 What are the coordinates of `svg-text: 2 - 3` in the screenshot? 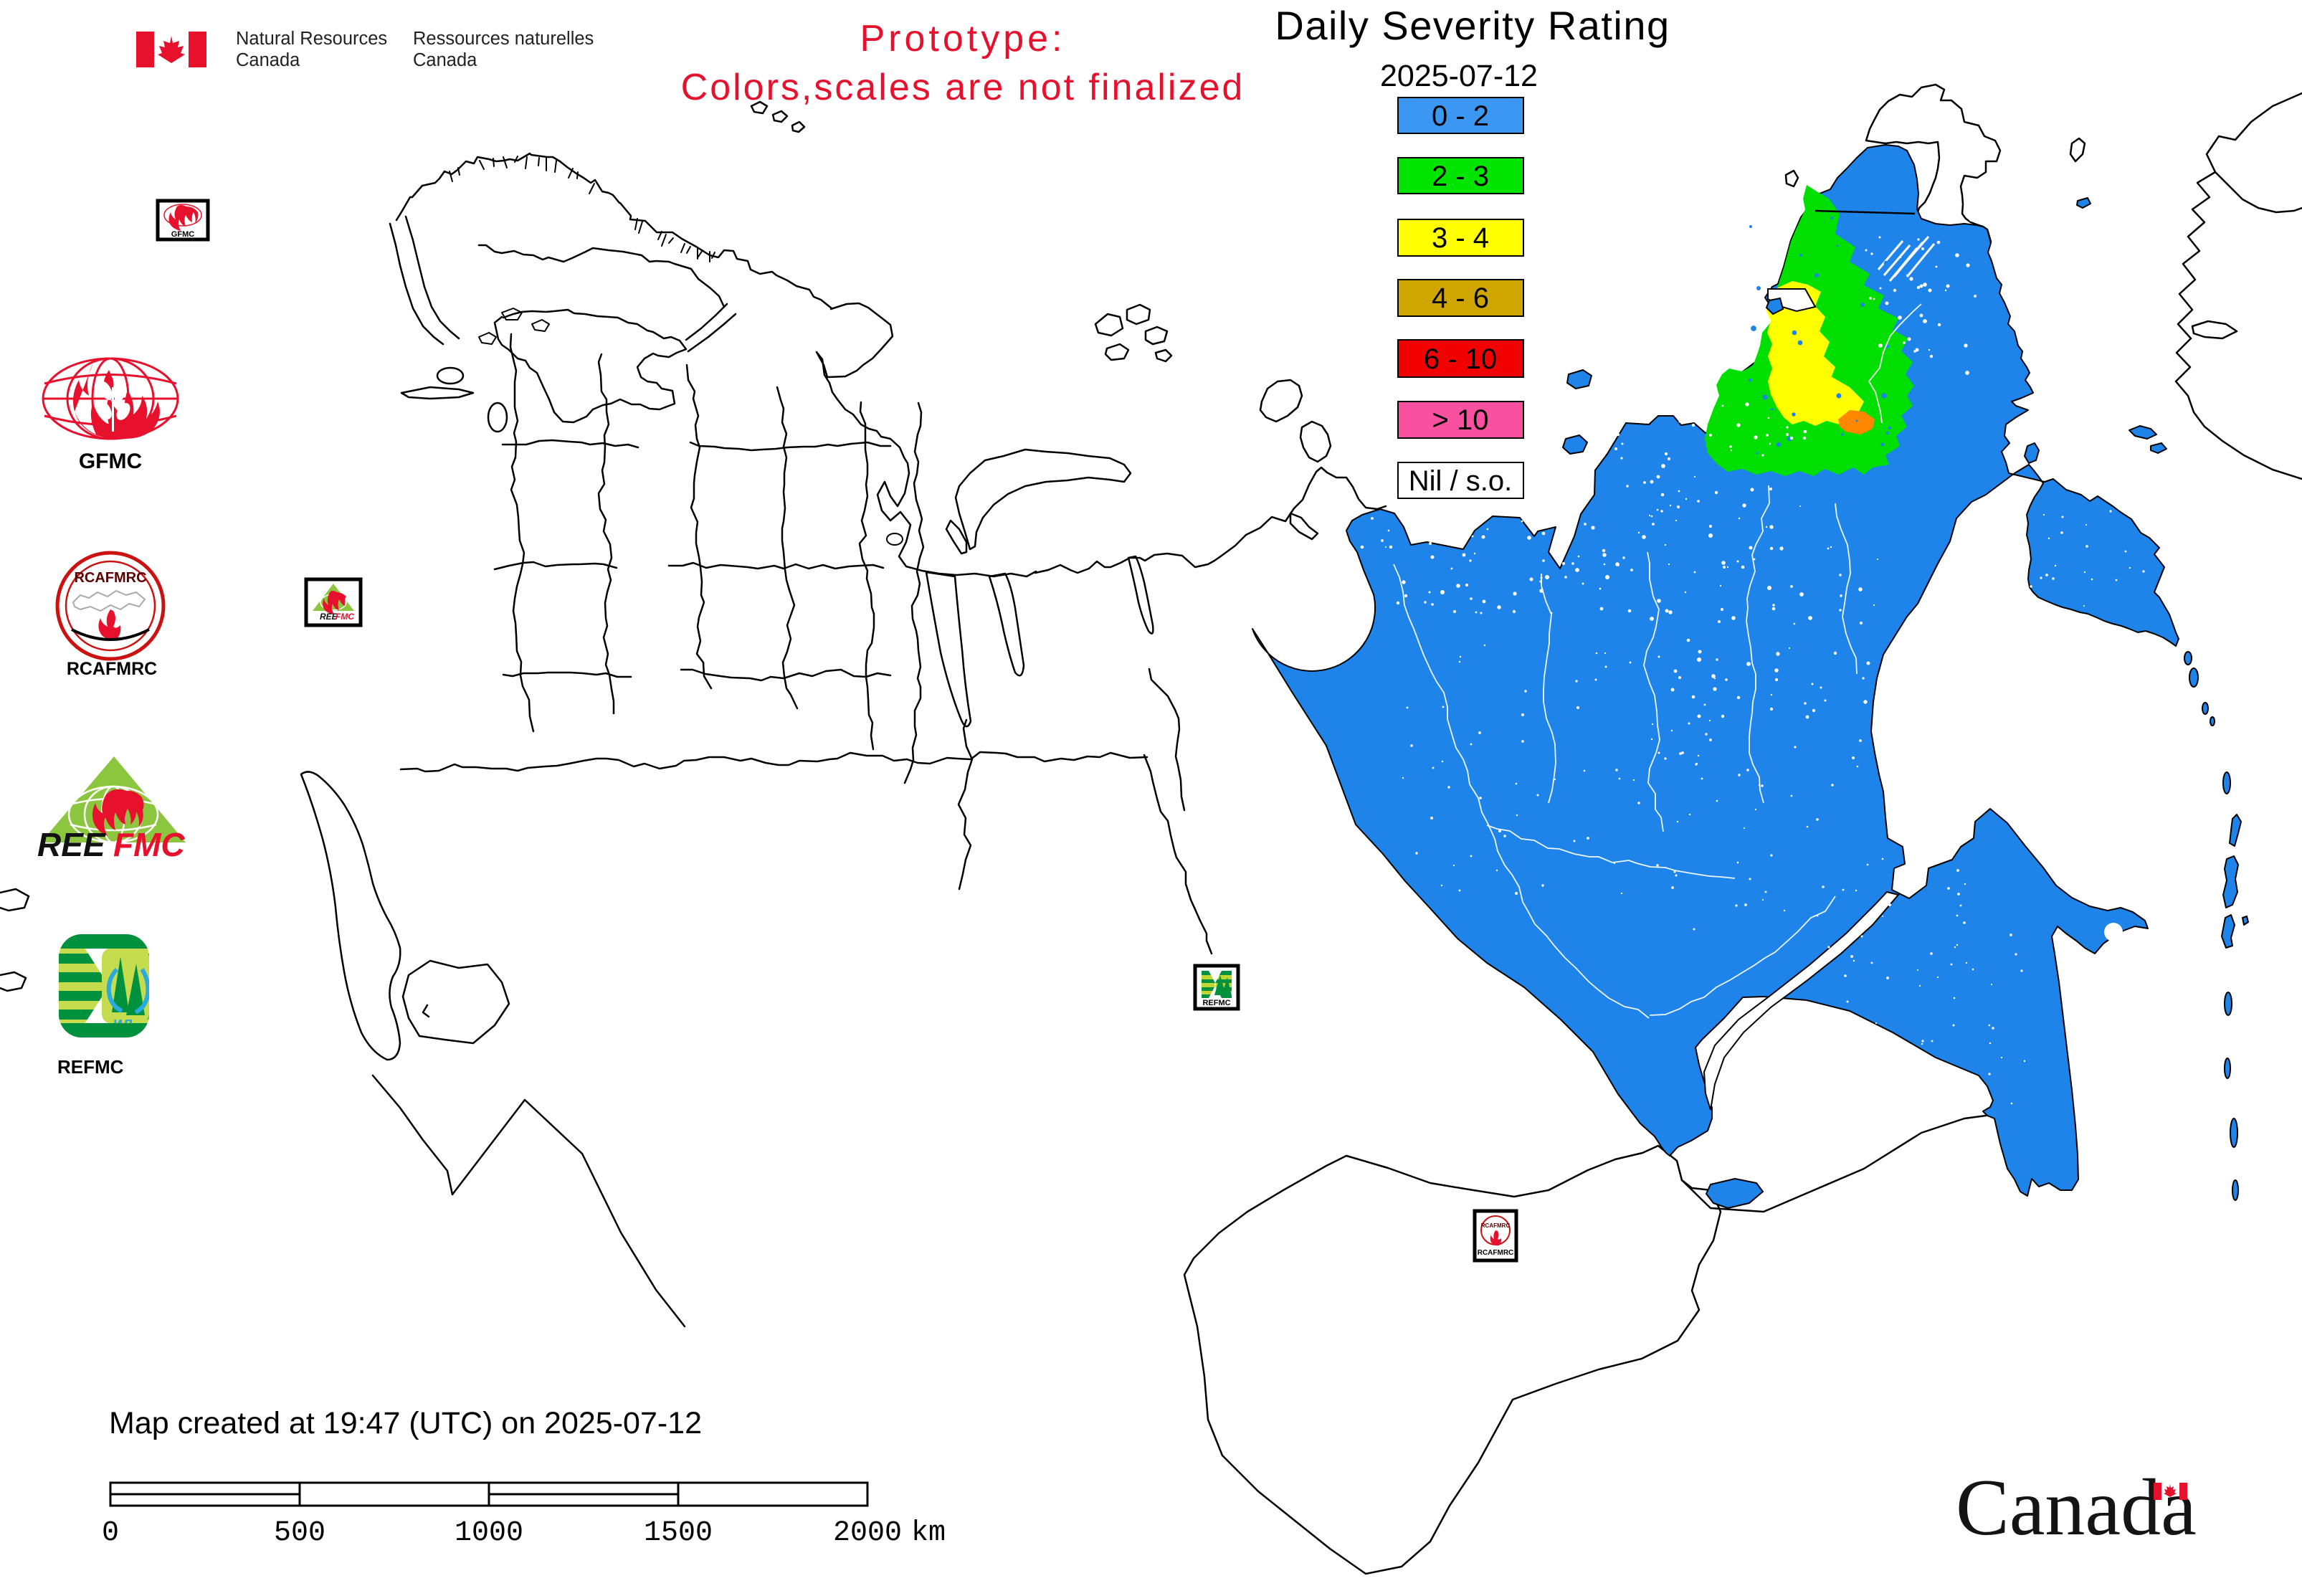 It's located at (1460, 176).